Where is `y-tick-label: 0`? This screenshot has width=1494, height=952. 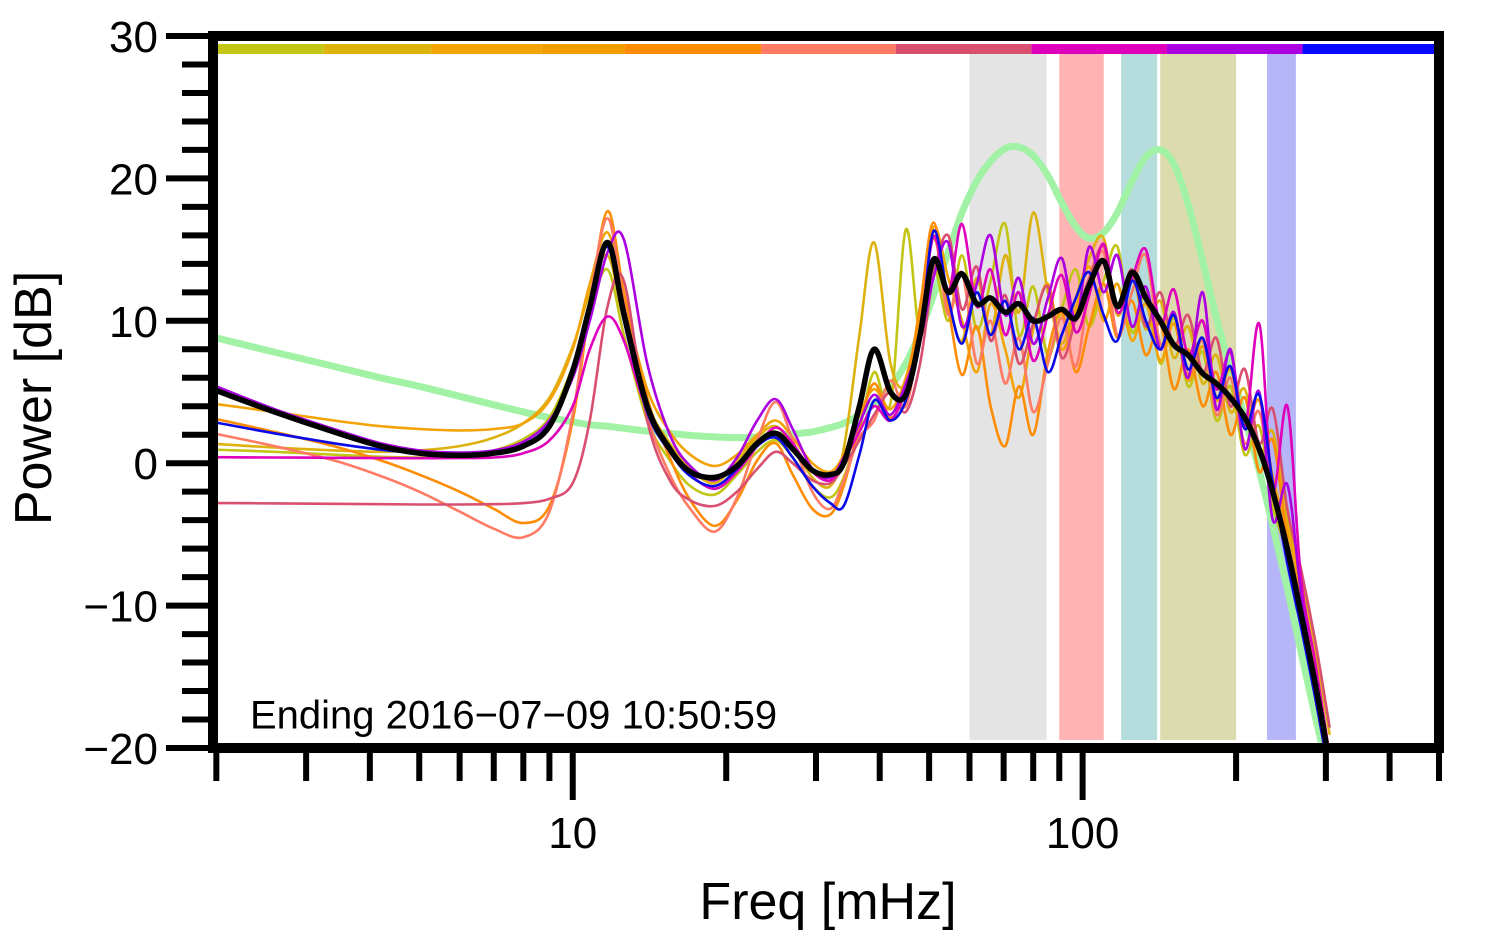
y-tick-label: 0 is located at coordinates (146, 464).